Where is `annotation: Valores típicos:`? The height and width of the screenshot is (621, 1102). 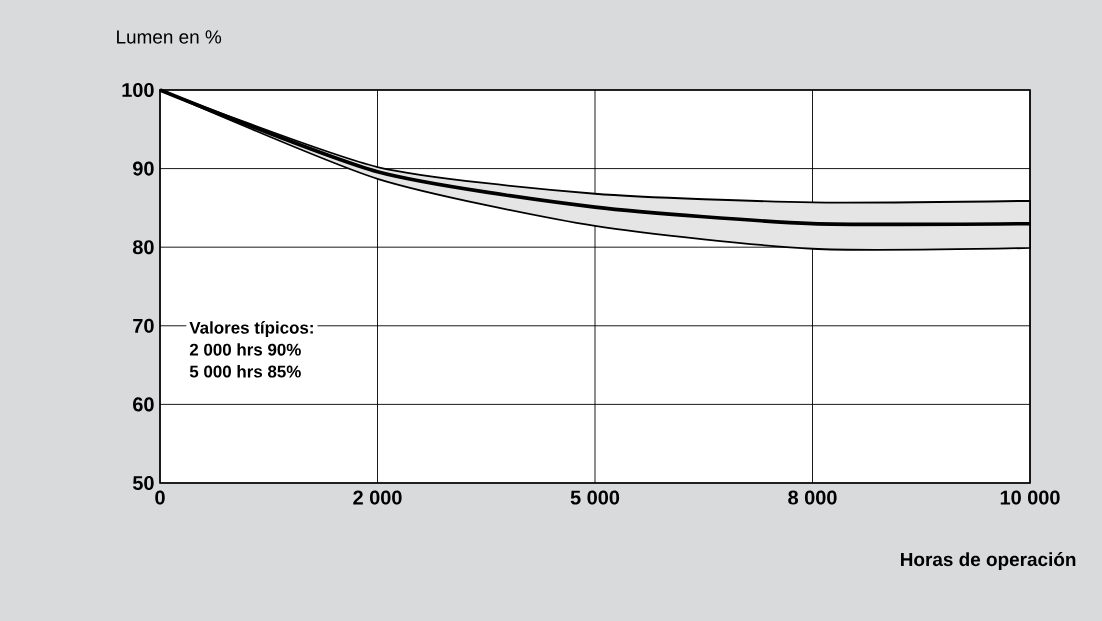
annotation: Valores típicos: is located at coordinates (251, 329).